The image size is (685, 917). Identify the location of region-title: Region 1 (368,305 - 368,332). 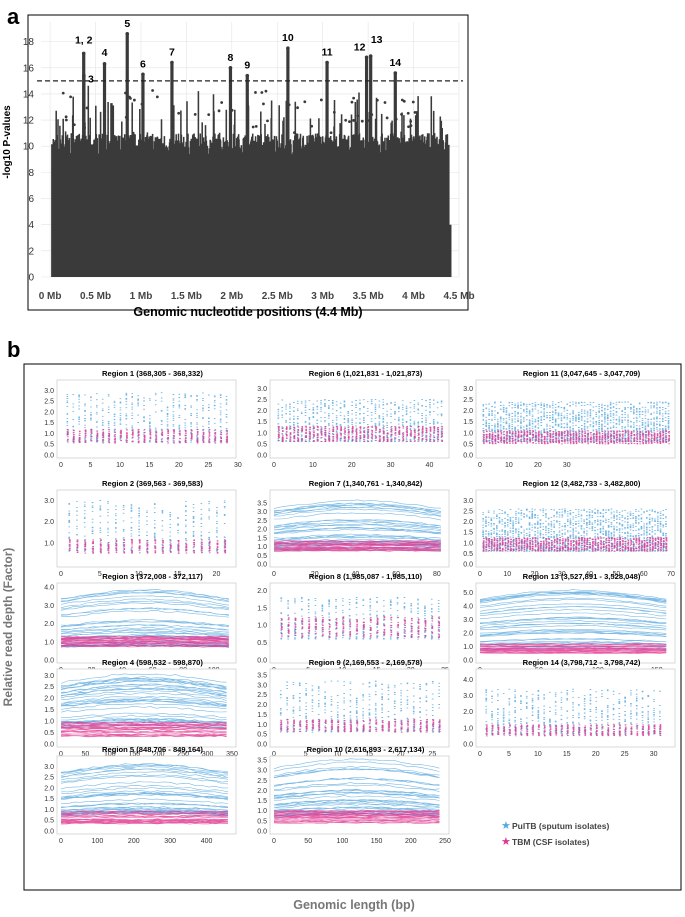
(152, 373).